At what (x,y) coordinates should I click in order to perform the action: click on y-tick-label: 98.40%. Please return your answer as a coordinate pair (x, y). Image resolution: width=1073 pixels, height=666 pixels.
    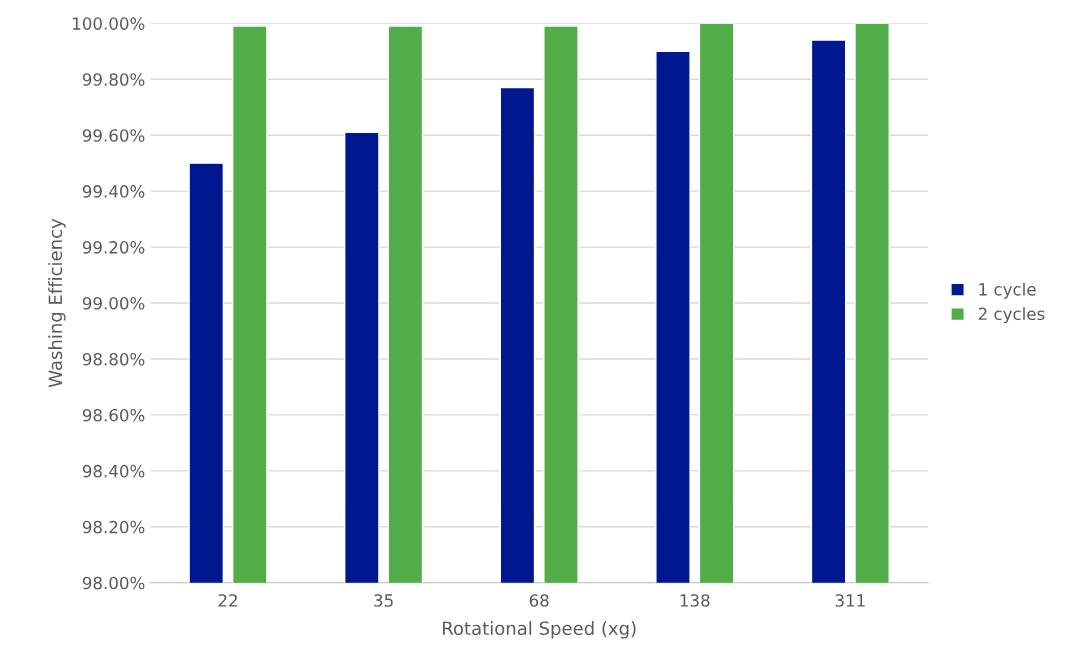
    Looking at the image, I should click on (113, 471).